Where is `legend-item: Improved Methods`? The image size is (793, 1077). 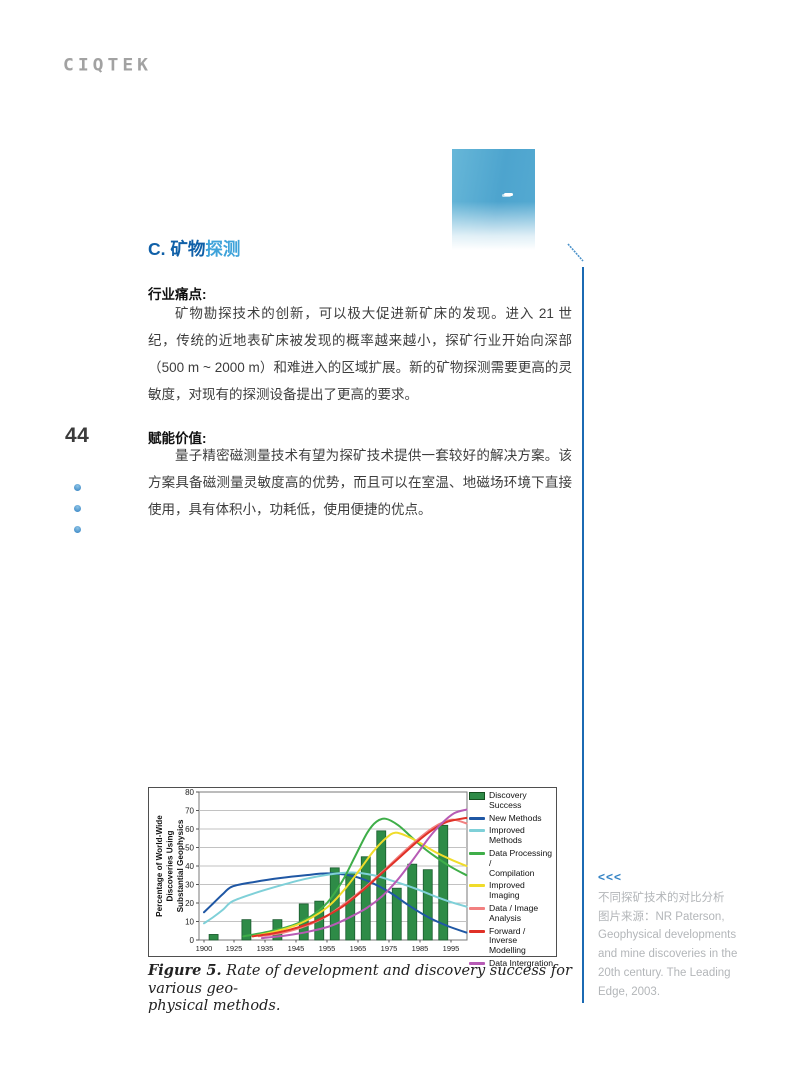 legend-item: Improved Methods is located at coordinates (512, 836).